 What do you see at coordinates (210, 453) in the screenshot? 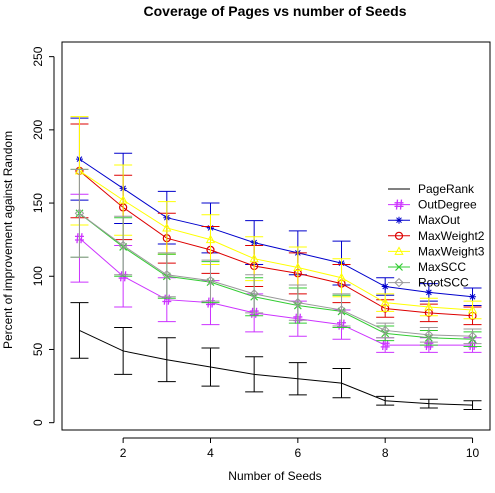
I see `x-tick-label: 4` at bounding box center [210, 453].